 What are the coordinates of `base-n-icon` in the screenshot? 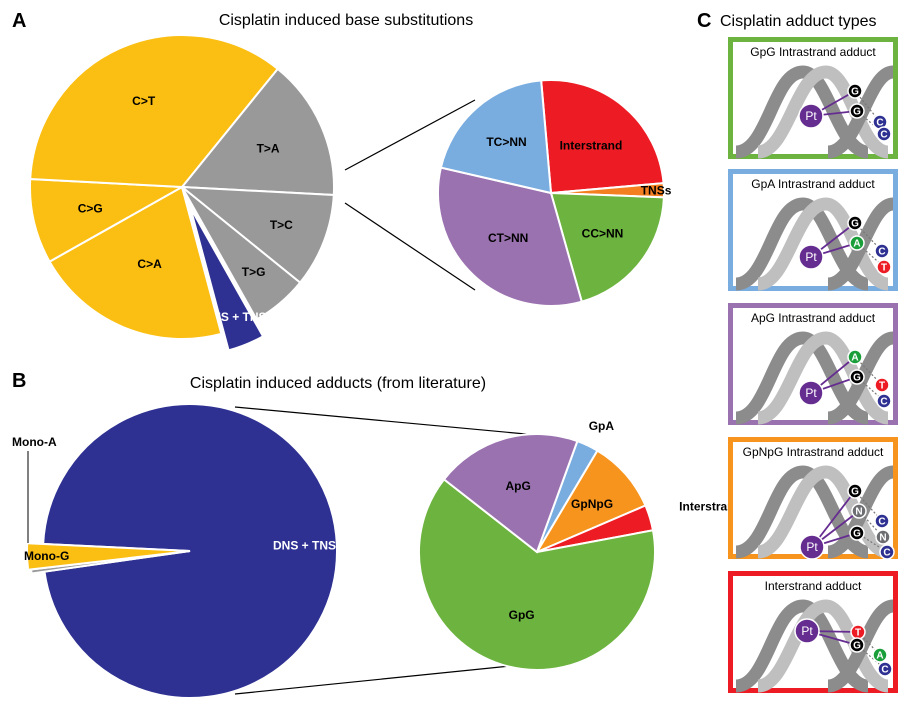 It's located at (883, 537).